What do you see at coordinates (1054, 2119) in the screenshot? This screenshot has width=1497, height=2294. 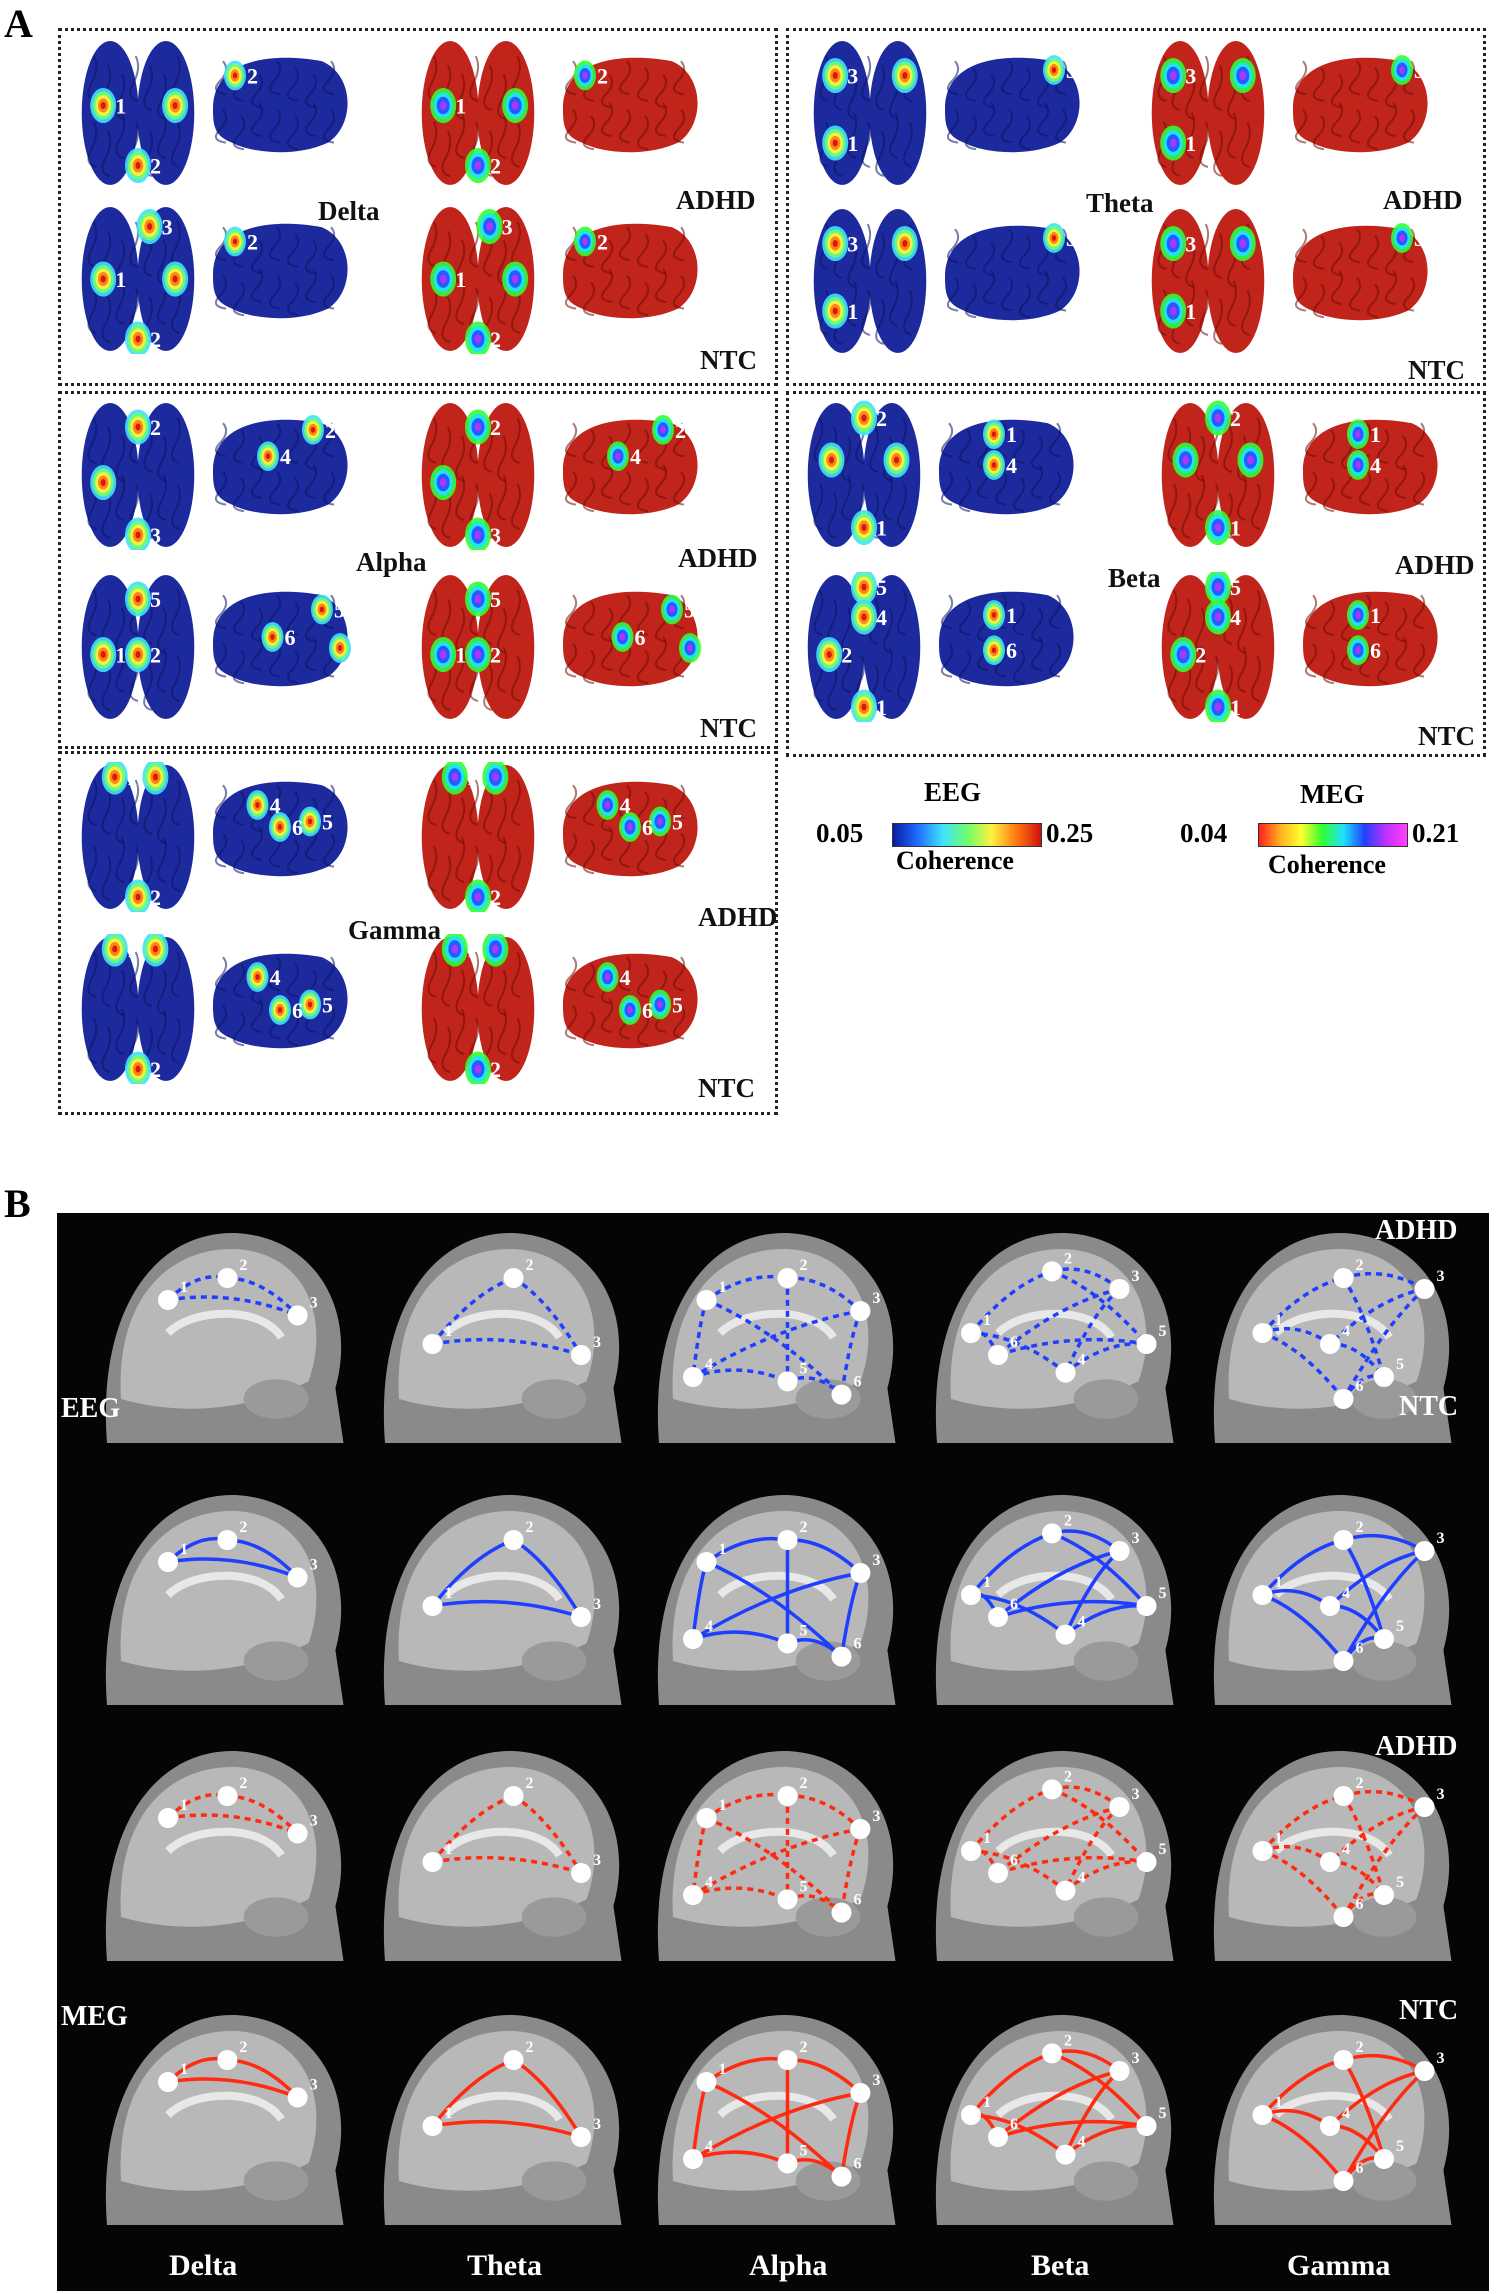 I see `mri-meg-ntc-beta: 1 2 3 4 5 6` at bounding box center [1054, 2119].